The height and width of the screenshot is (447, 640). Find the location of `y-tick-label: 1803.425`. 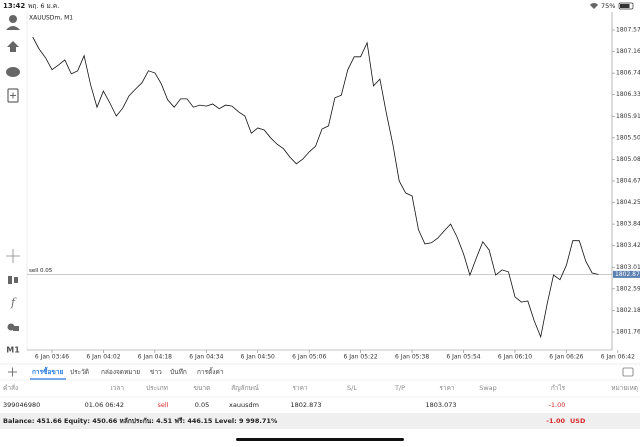

y-tick-label: 1803.425 is located at coordinates (628, 245).